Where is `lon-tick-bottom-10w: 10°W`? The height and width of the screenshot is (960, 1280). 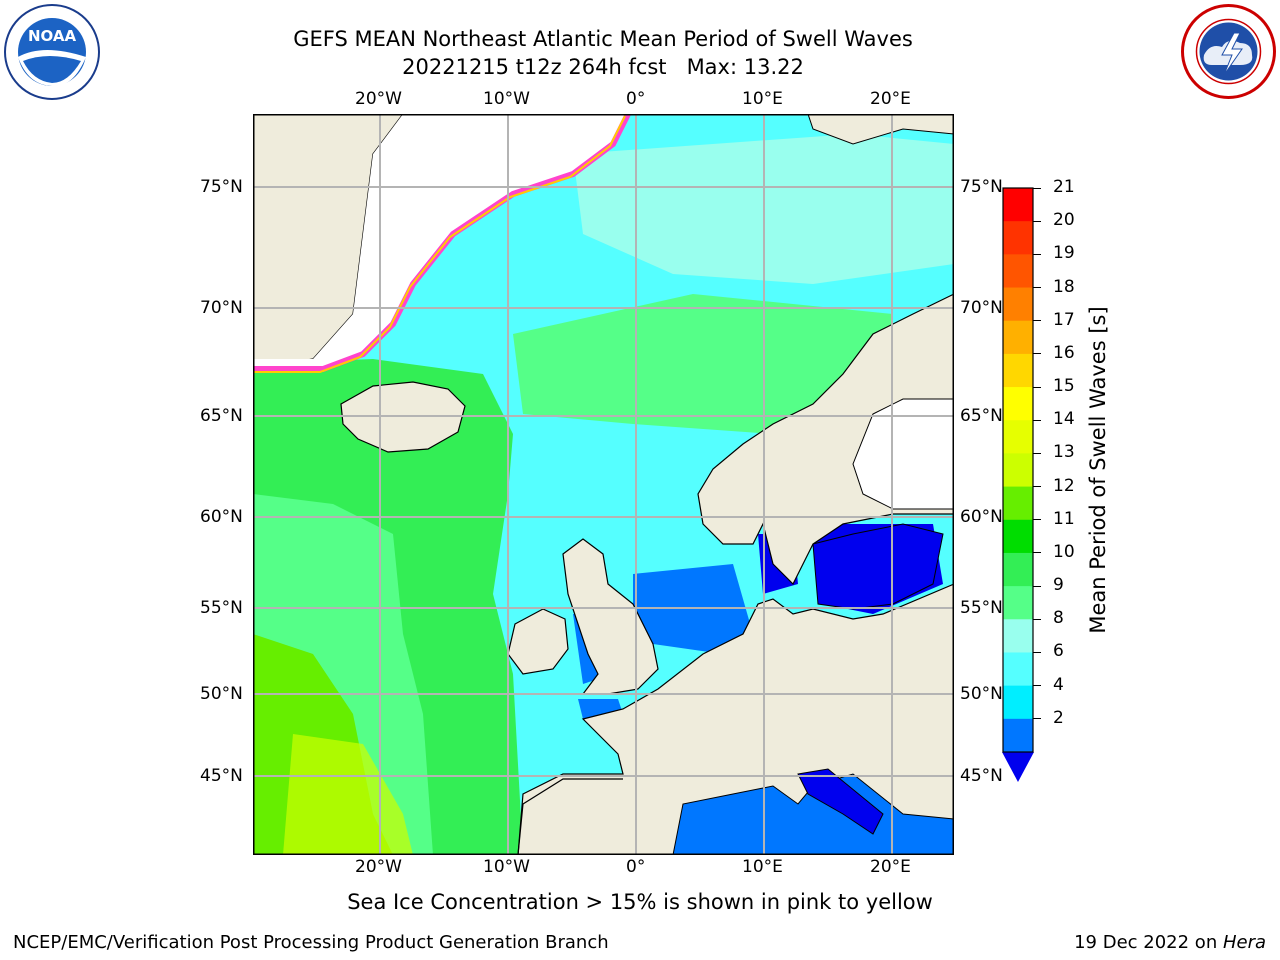
lon-tick-bottom-10w: 10°W is located at coordinates (506, 867).